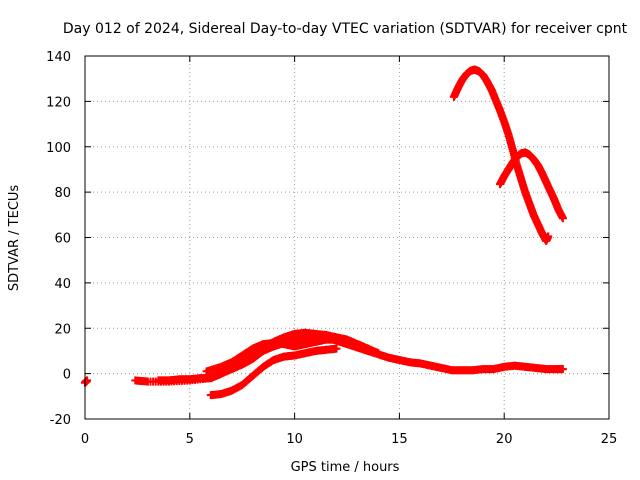  I want to click on y-axis-label: SDTVAR / TECUs, so click(14, 238).